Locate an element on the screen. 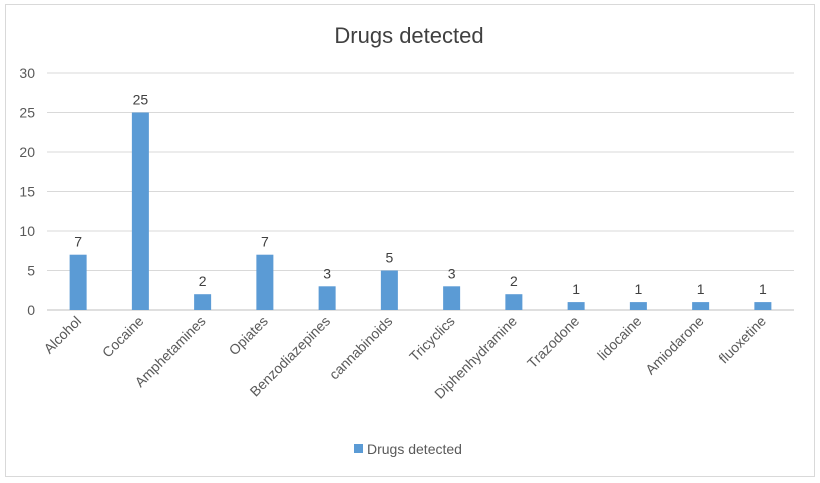  y-tick-label: 0 is located at coordinates (31, 310).